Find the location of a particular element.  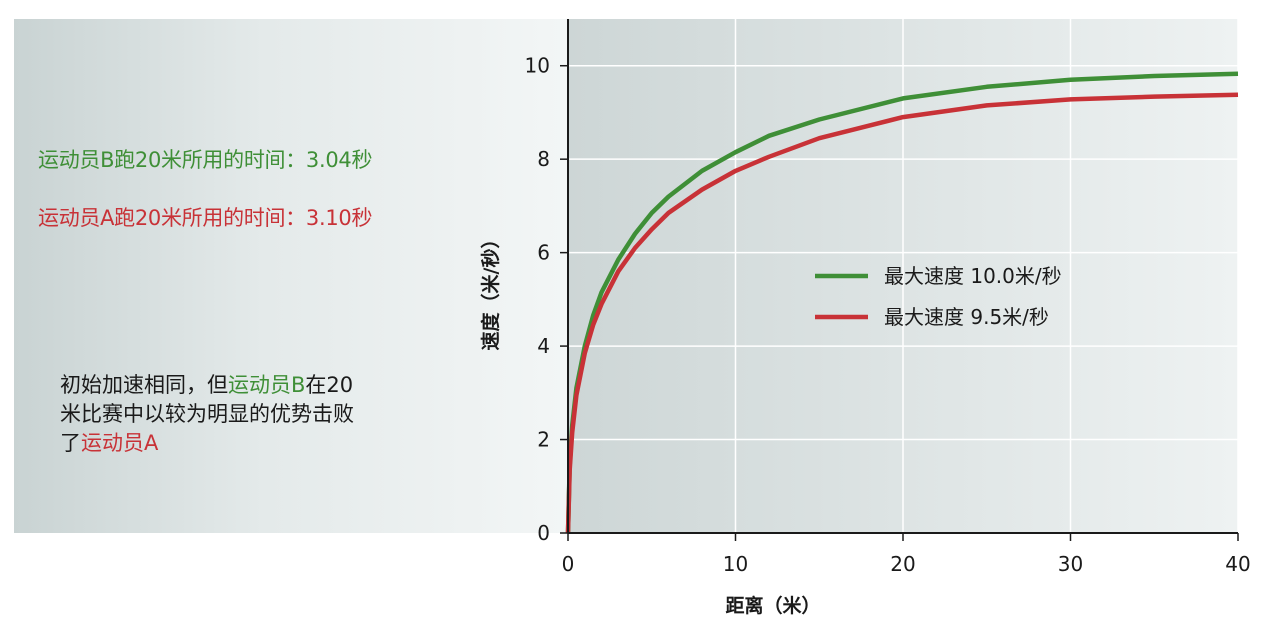

x-axis-title: 距离（米） is located at coordinates (772, 605).